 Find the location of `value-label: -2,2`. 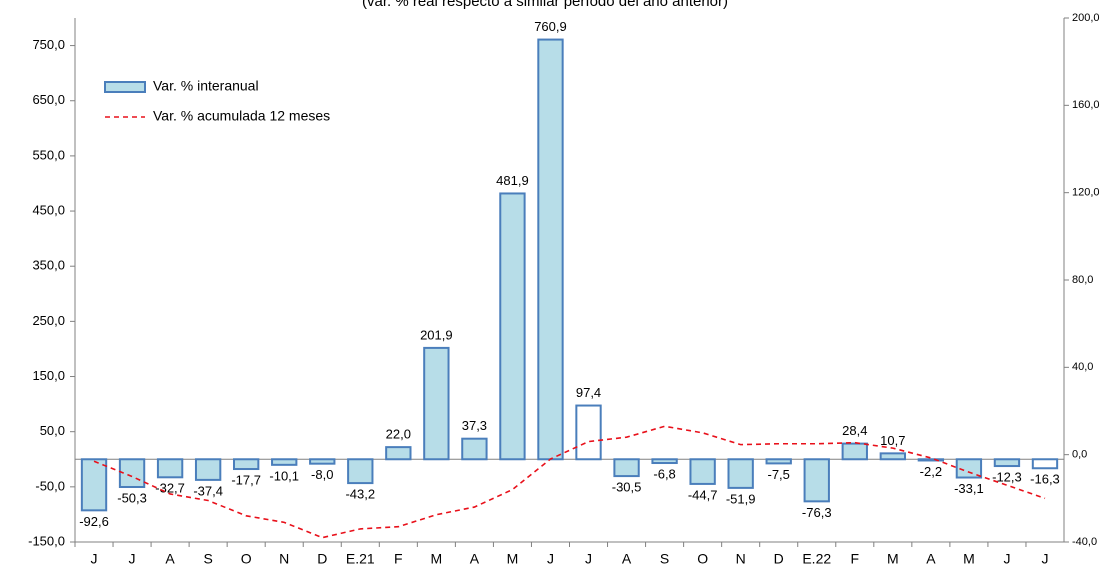

value-label: -2,2 is located at coordinates (931, 471).